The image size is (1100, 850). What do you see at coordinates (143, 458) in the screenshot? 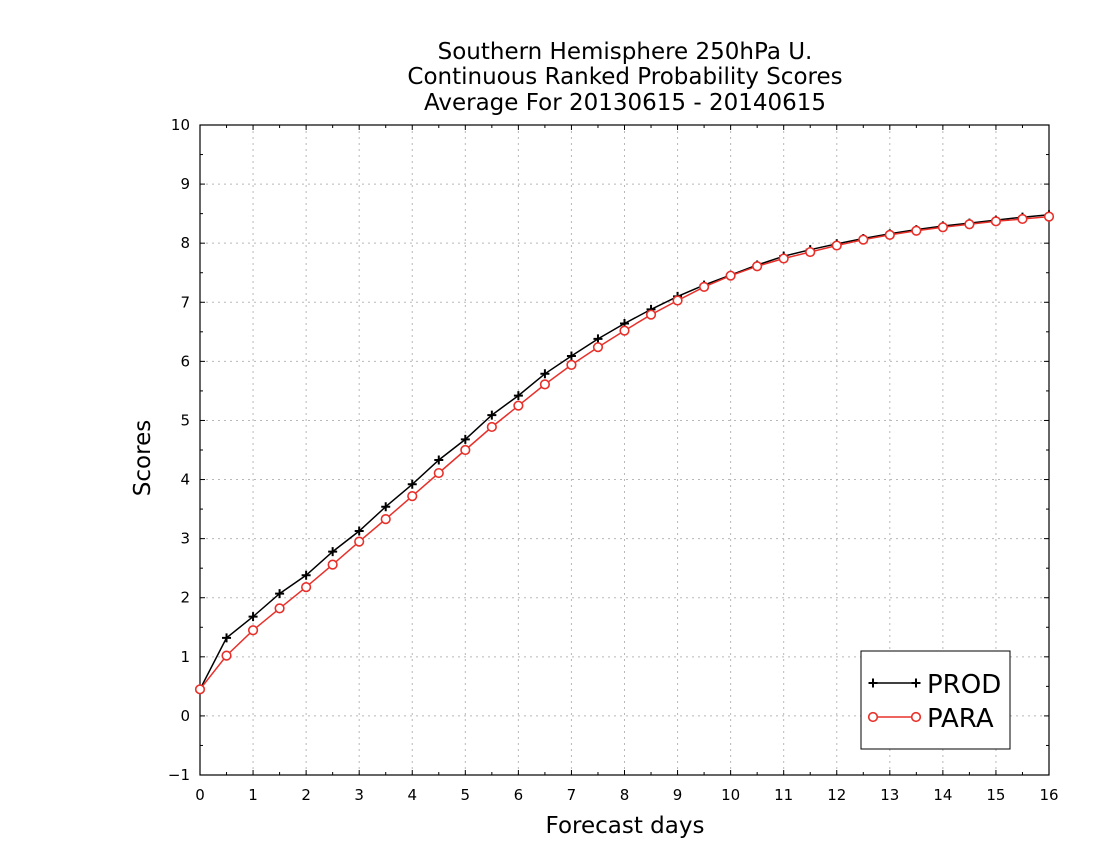
I see `y-axis-label: Scores` at bounding box center [143, 458].